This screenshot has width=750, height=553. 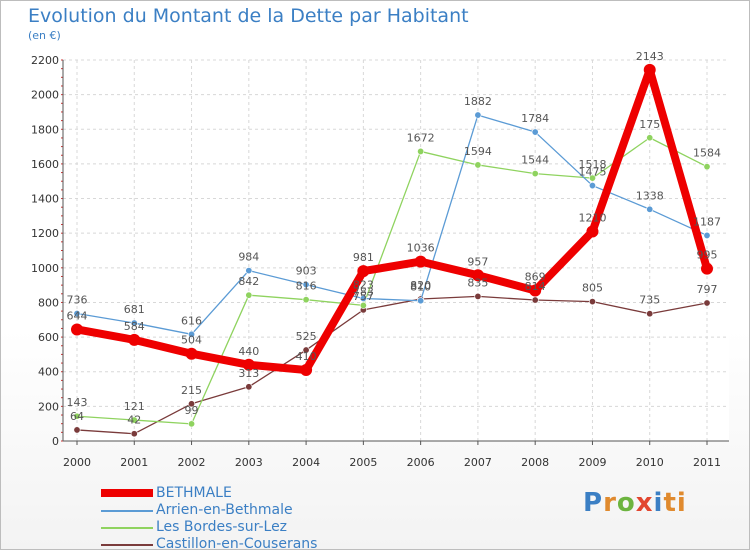 I want to click on data-label: 805, so click(x=592, y=288).